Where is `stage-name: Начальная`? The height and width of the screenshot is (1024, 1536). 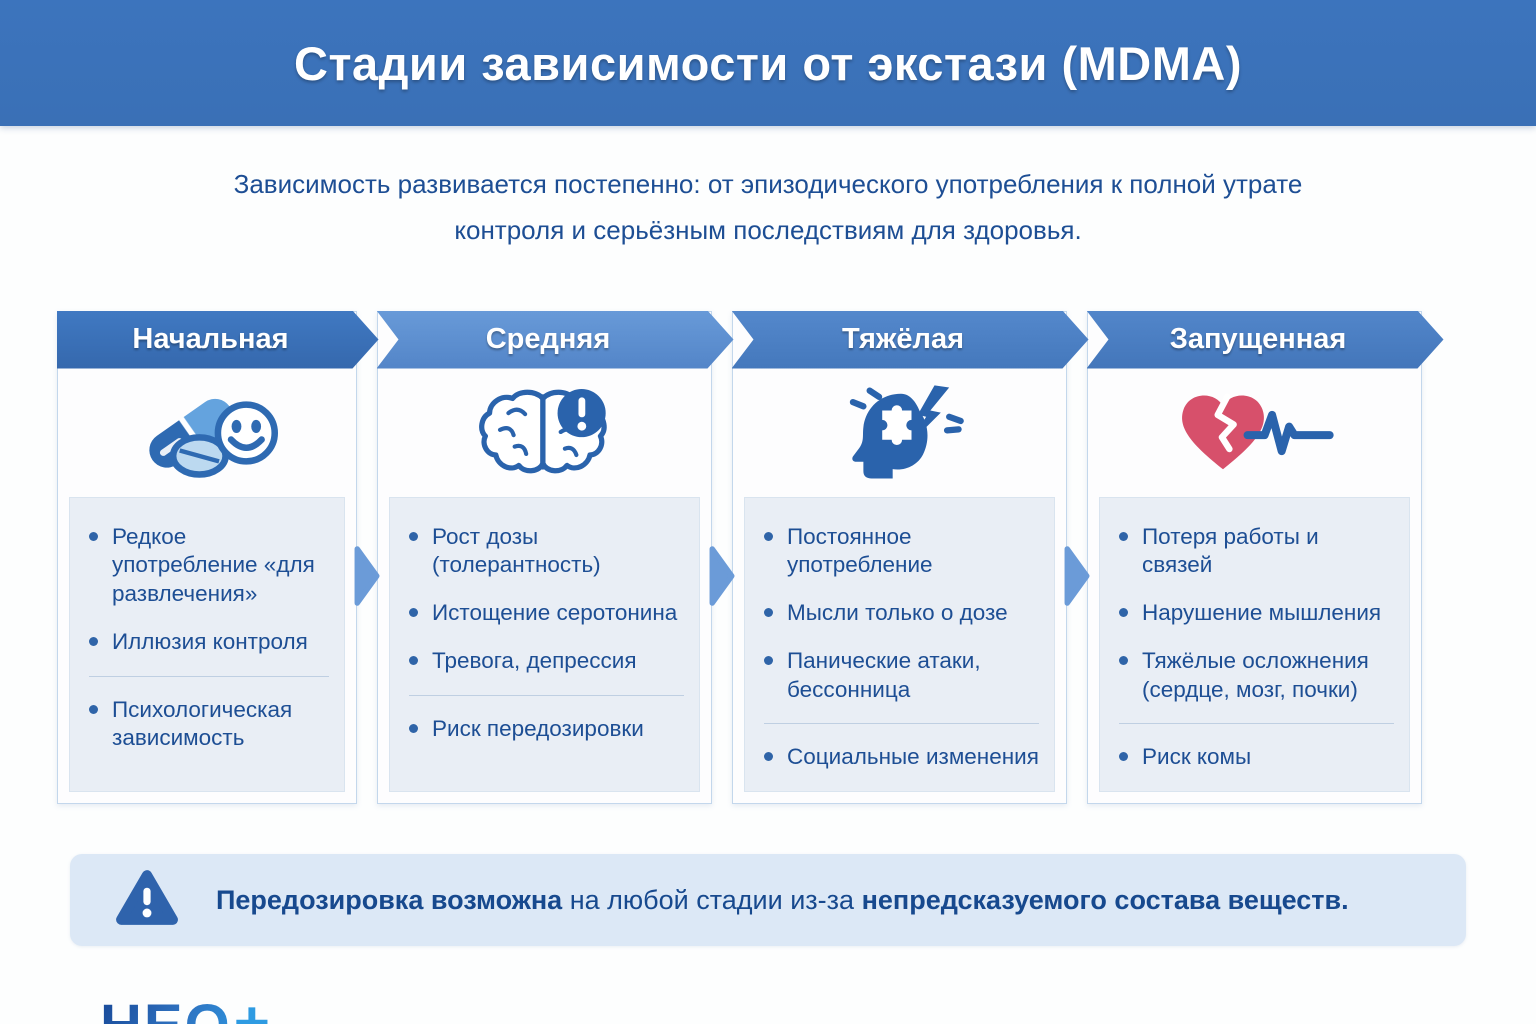 stage-name: Начальная is located at coordinates (210, 339).